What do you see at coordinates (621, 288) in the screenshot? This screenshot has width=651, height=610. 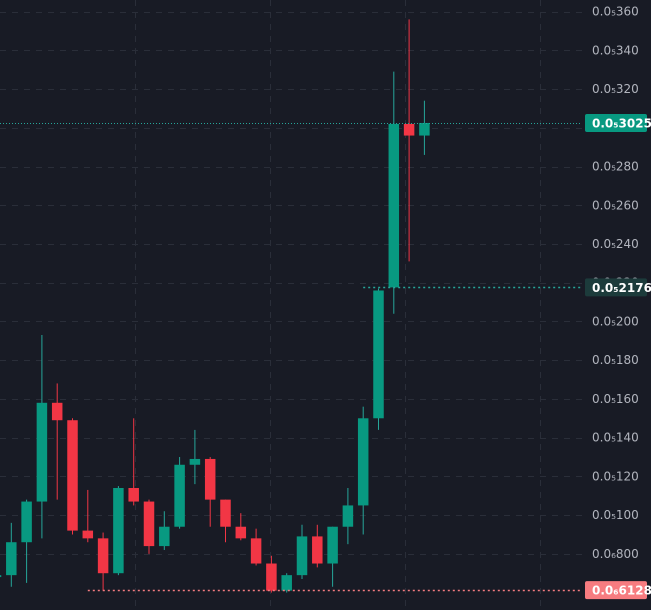 I see `price-tag-label: 0.0₅21762` at bounding box center [621, 288].